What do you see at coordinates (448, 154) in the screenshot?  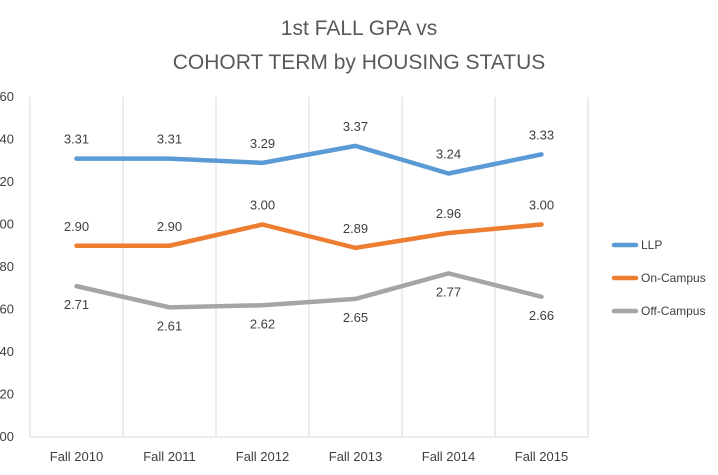 I see `data-label: 3.24` at bounding box center [448, 154].